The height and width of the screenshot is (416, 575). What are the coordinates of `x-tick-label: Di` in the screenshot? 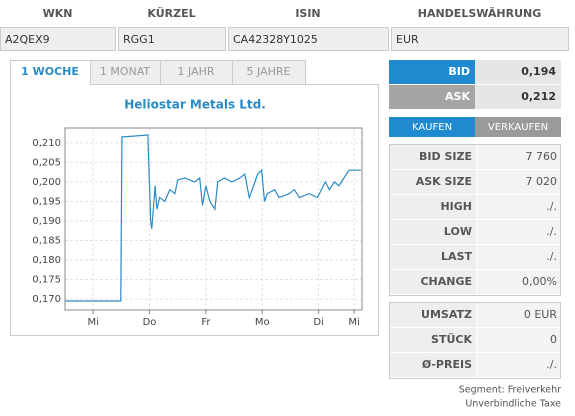 It's located at (318, 322).